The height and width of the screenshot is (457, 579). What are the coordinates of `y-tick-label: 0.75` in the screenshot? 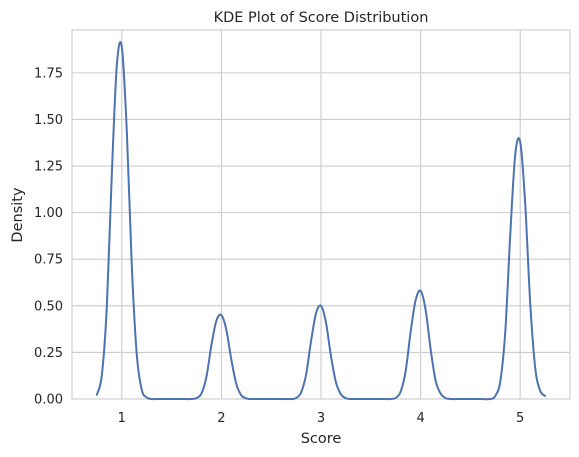 It's located at (48, 260).